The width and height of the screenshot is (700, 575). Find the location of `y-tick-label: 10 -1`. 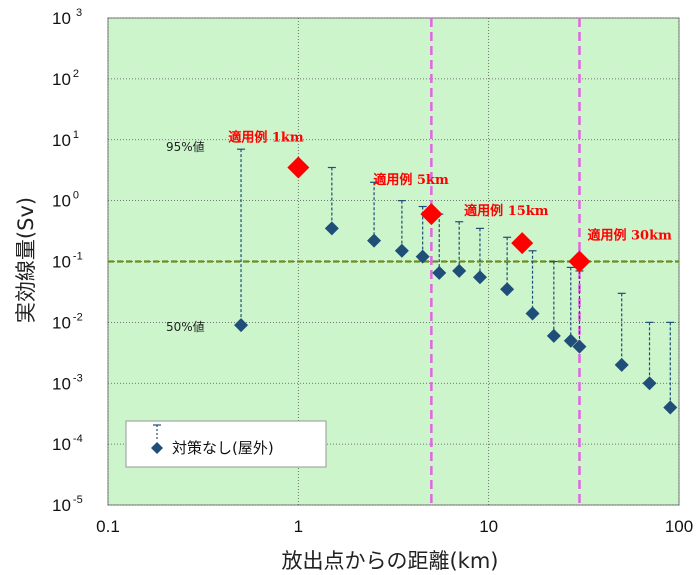

y-tick-label: 10 -1 is located at coordinates (67, 261).